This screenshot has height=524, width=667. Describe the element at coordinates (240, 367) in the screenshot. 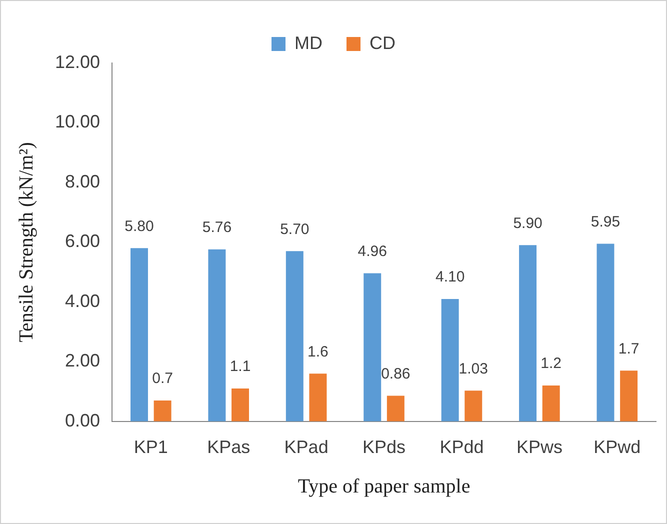

I see `data-label: 1.1` at that location.